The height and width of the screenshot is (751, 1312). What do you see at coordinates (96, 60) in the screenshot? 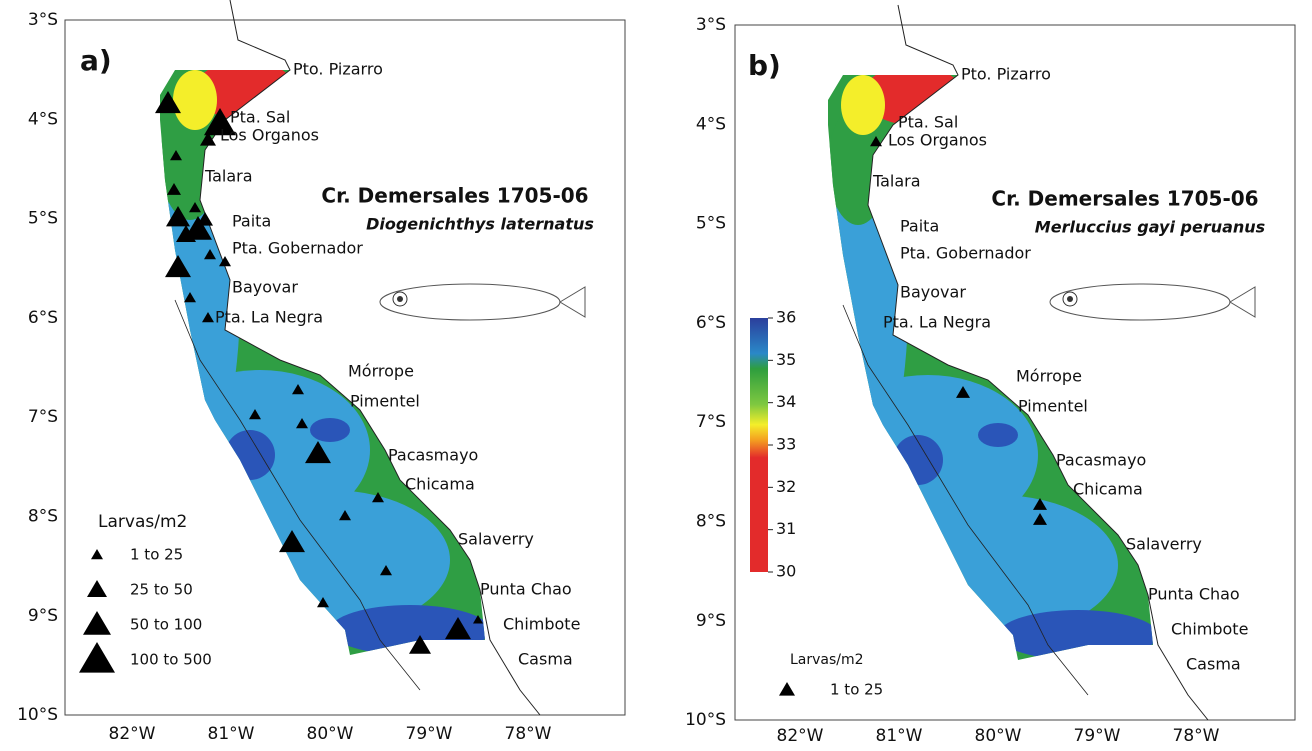
I see `panel-letter: a)` at bounding box center [96, 60].